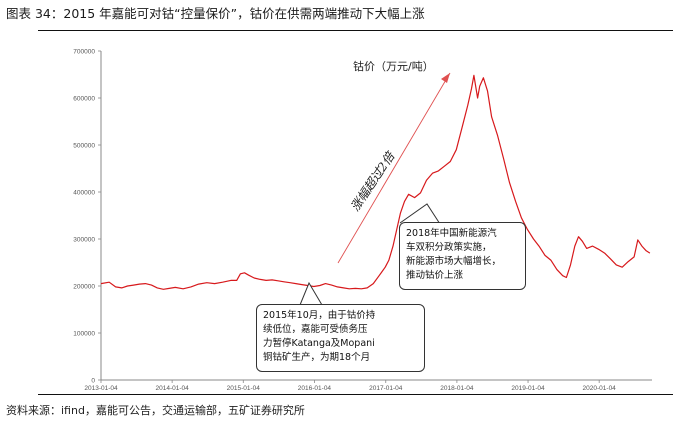  Describe the element at coordinates (84, 146) in the screenshot. I see `y-tick-label: 500000` at that location.